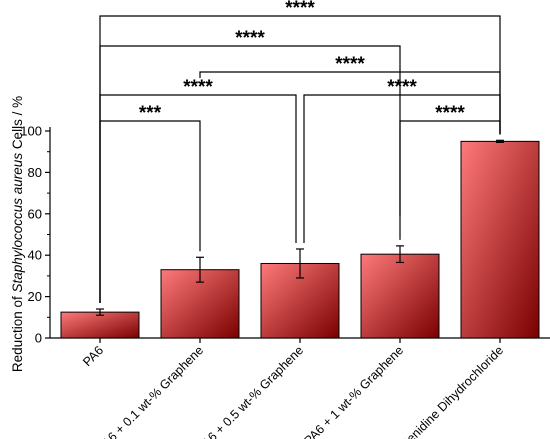 This screenshot has height=439, width=550. I want to click on y-tick-label: 60, so click(35, 213).